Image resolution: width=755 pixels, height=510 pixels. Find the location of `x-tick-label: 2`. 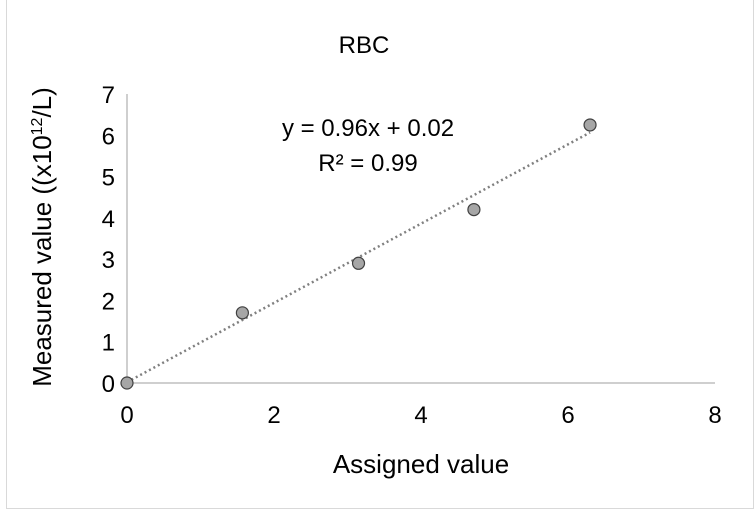

x-tick-label: 2 is located at coordinates (273, 415).